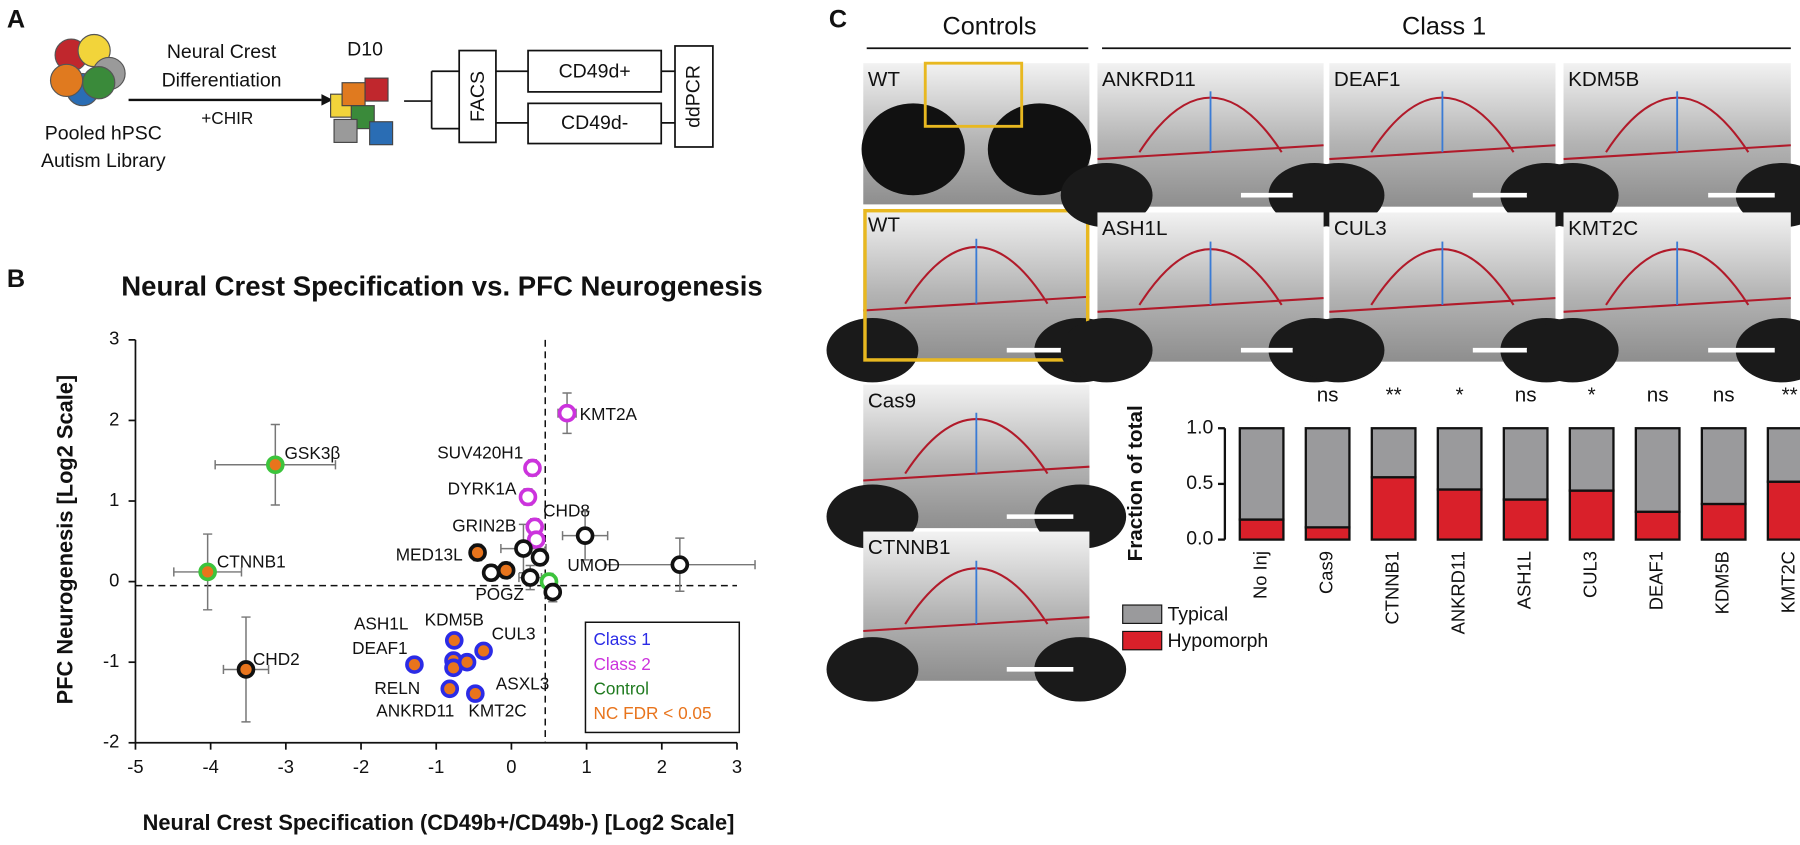  What do you see at coordinates (1217, 641) in the screenshot?
I see `legend-entry: Hypomorph` at bounding box center [1217, 641].